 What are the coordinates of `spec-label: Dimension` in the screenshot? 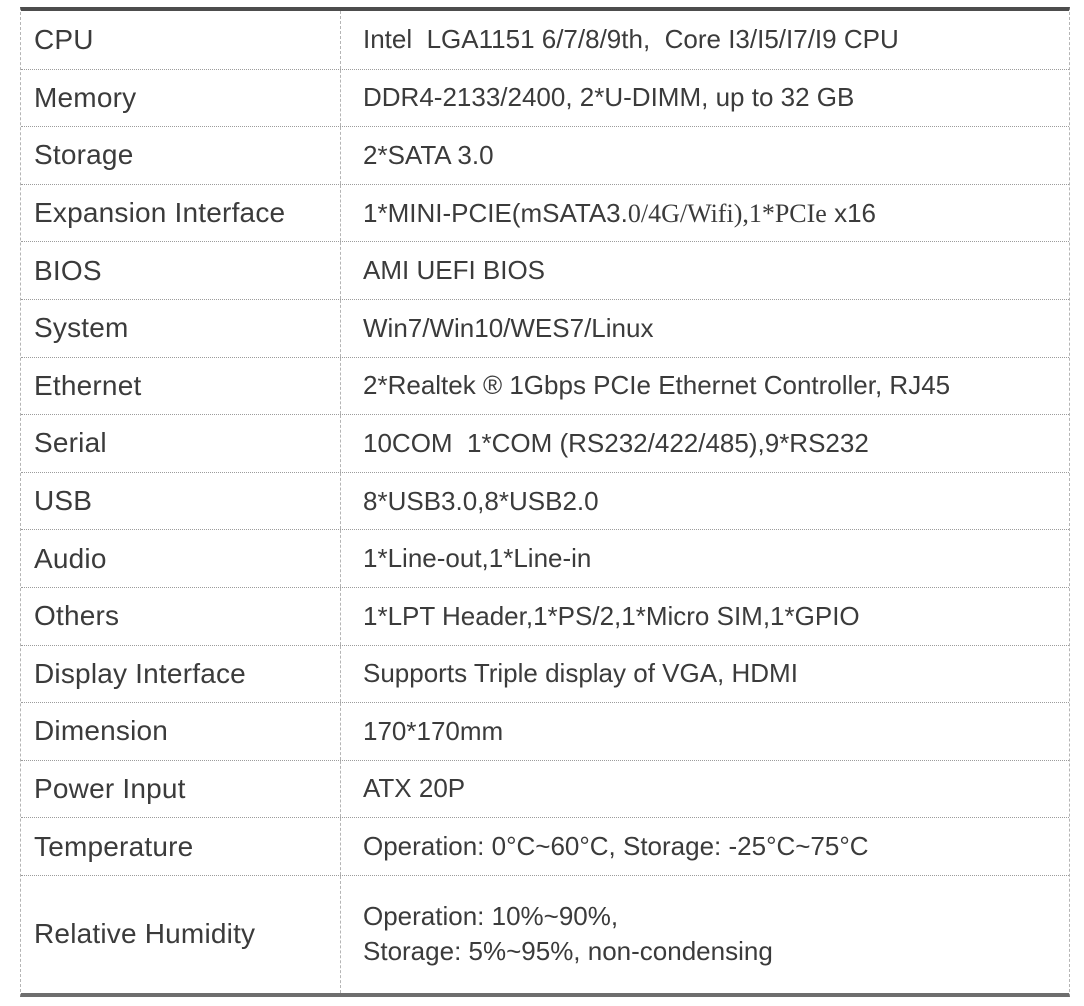 It's located at (181, 731).